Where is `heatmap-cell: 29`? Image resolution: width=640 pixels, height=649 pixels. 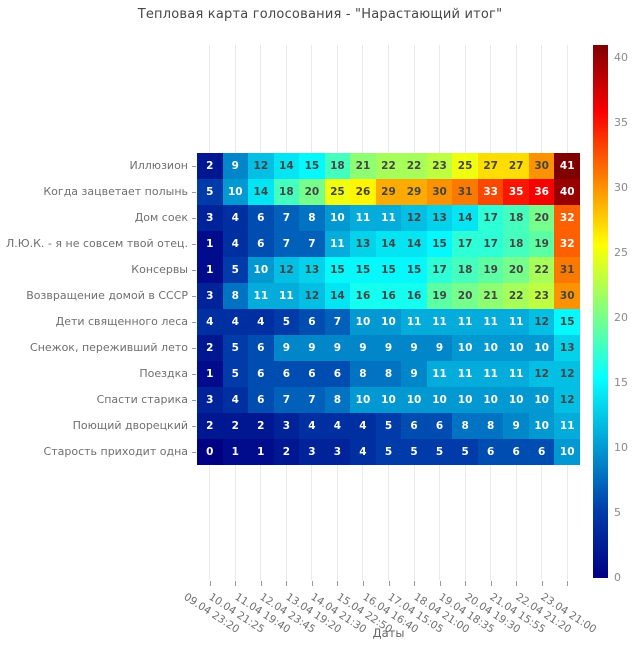 heatmap-cell: 29 is located at coordinates (388, 192).